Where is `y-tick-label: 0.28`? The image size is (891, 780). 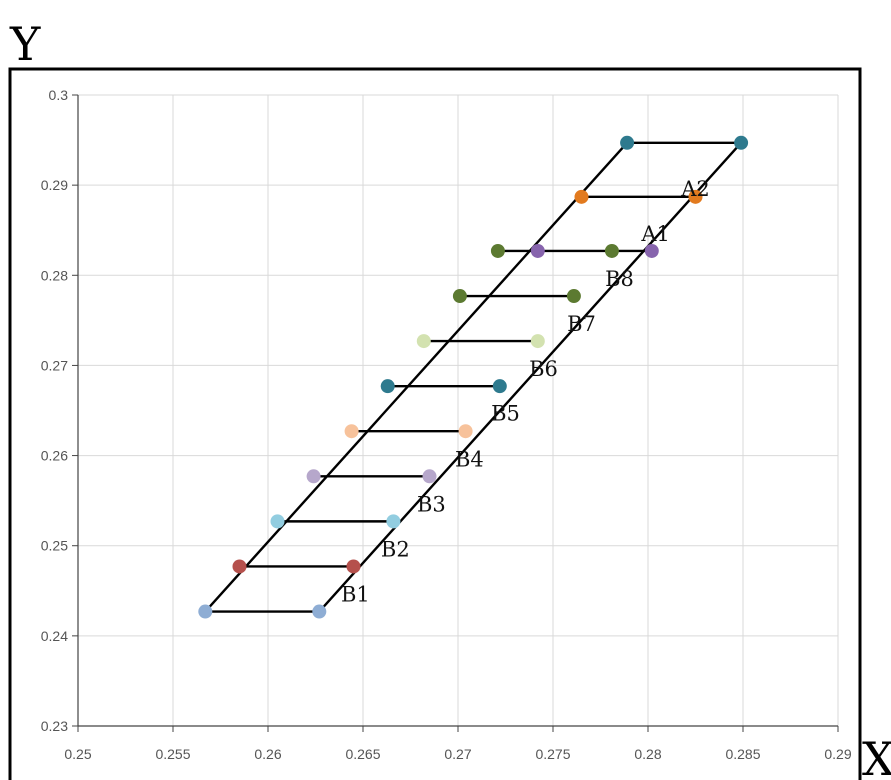
y-tick-label: 0.28 is located at coordinates (54, 275).